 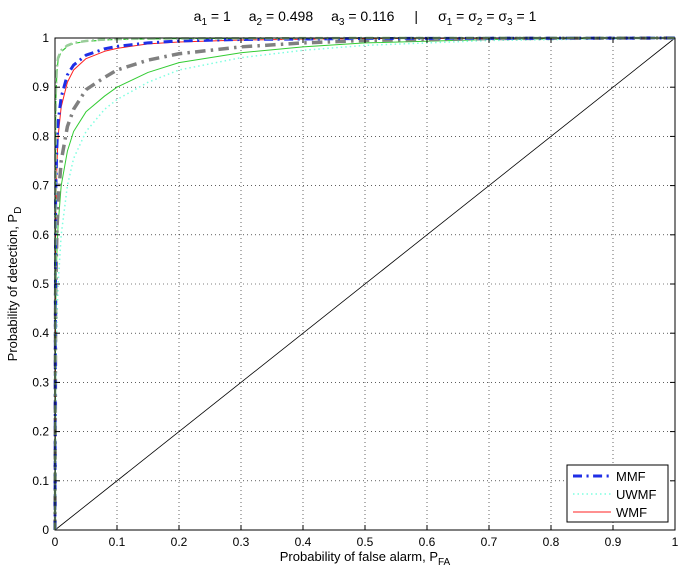 I want to click on legend: MMF UWMF WMF, so click(x=617, y=493).